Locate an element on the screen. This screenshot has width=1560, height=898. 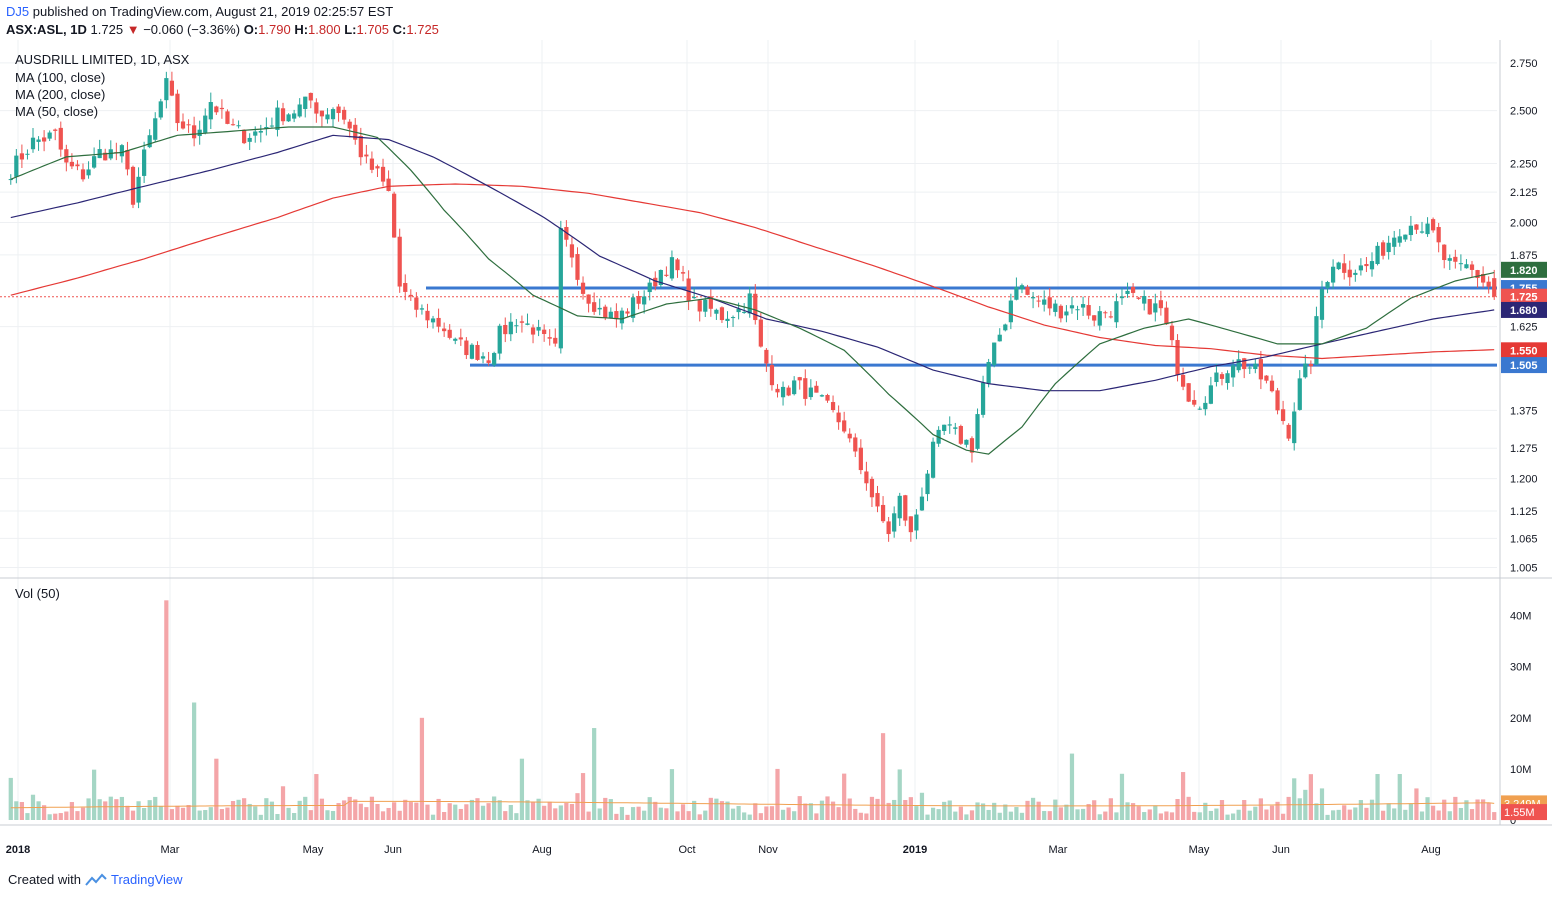
legend-ma100: MA (100, close) is located at coordinates (60, 77).